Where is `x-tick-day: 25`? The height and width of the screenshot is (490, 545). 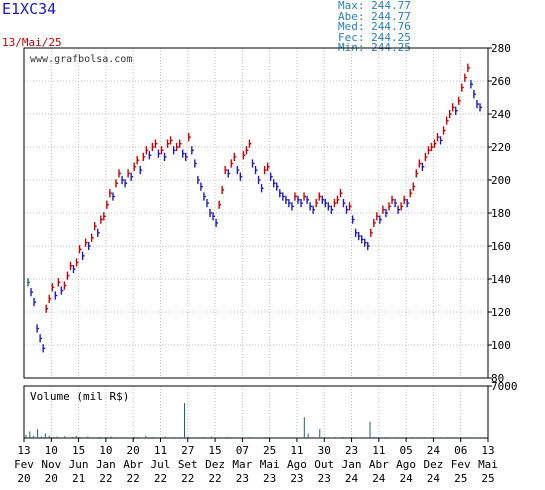 x-tick-day: 25 is located at coordinates (269, 450).